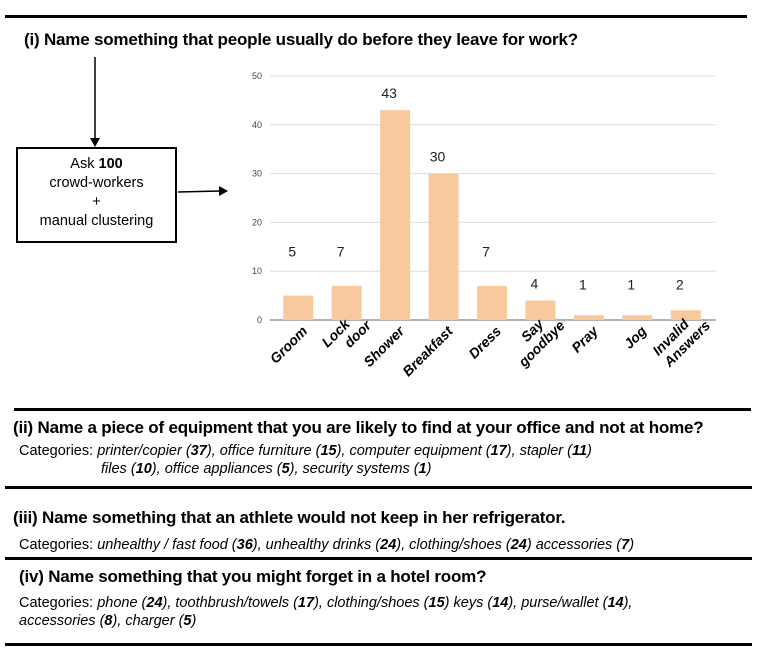  What do you see at coordinates (285, 451) in the screenshot?
I see `category-item: office furniture (15),` at bounding box center [285, 451].